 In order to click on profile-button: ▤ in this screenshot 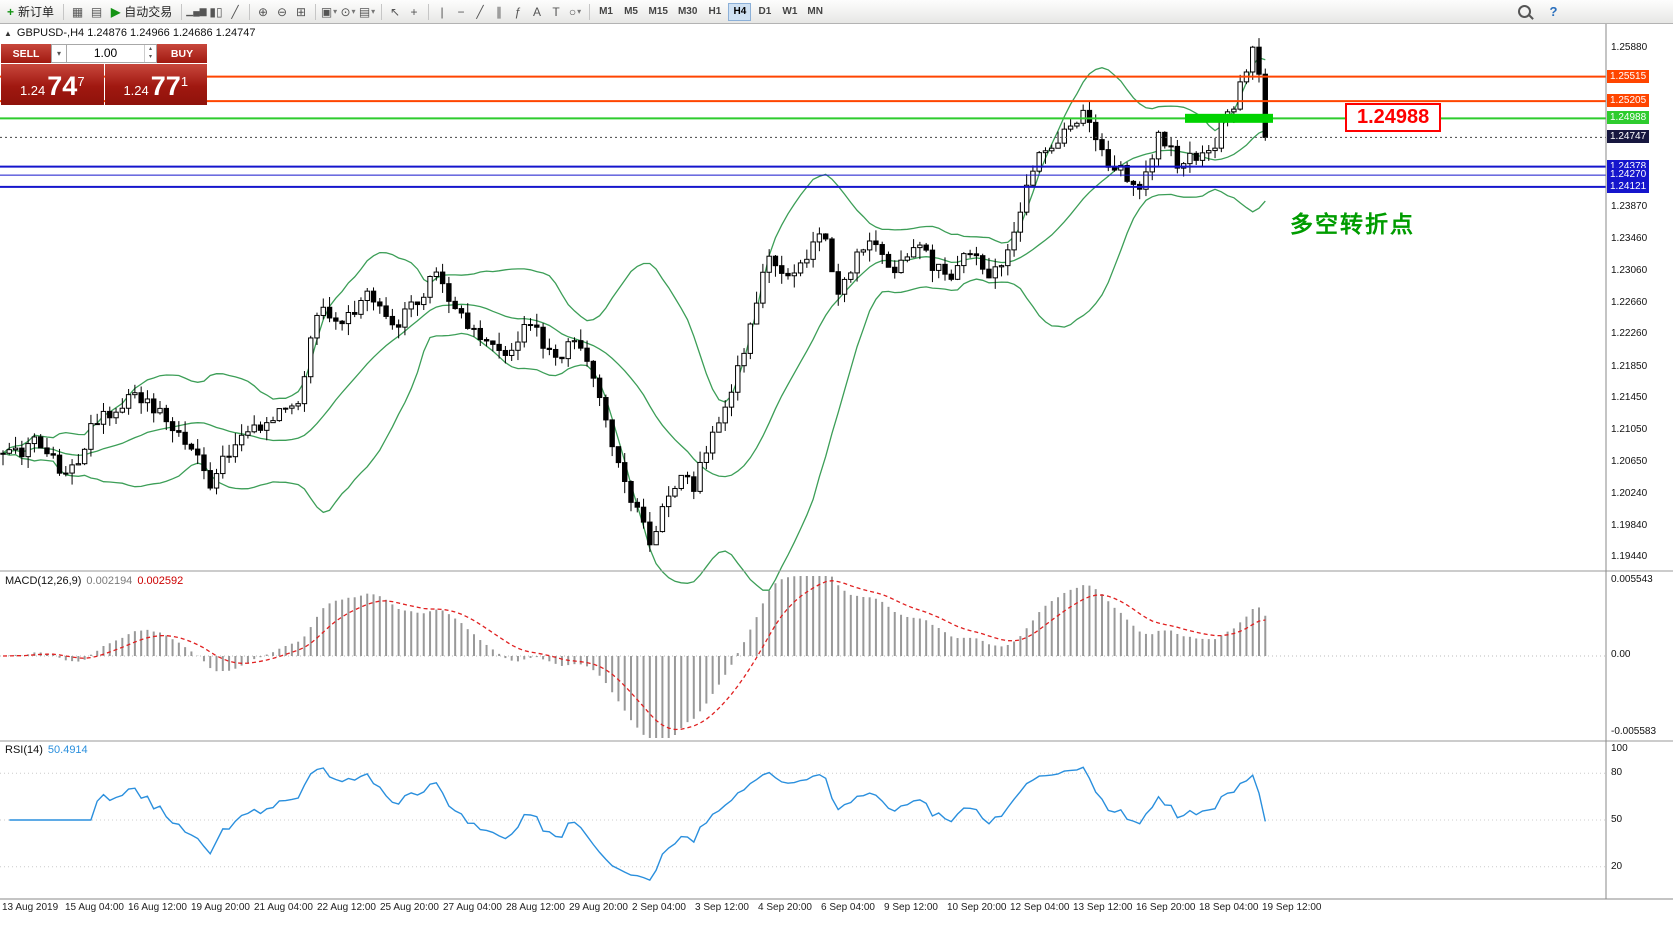, I will do `click(96, 12)`.